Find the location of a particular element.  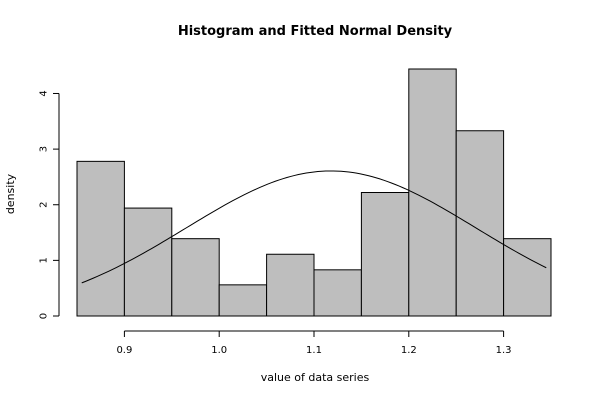

y-tick-label: 4 is located at coordinates (44, 93).